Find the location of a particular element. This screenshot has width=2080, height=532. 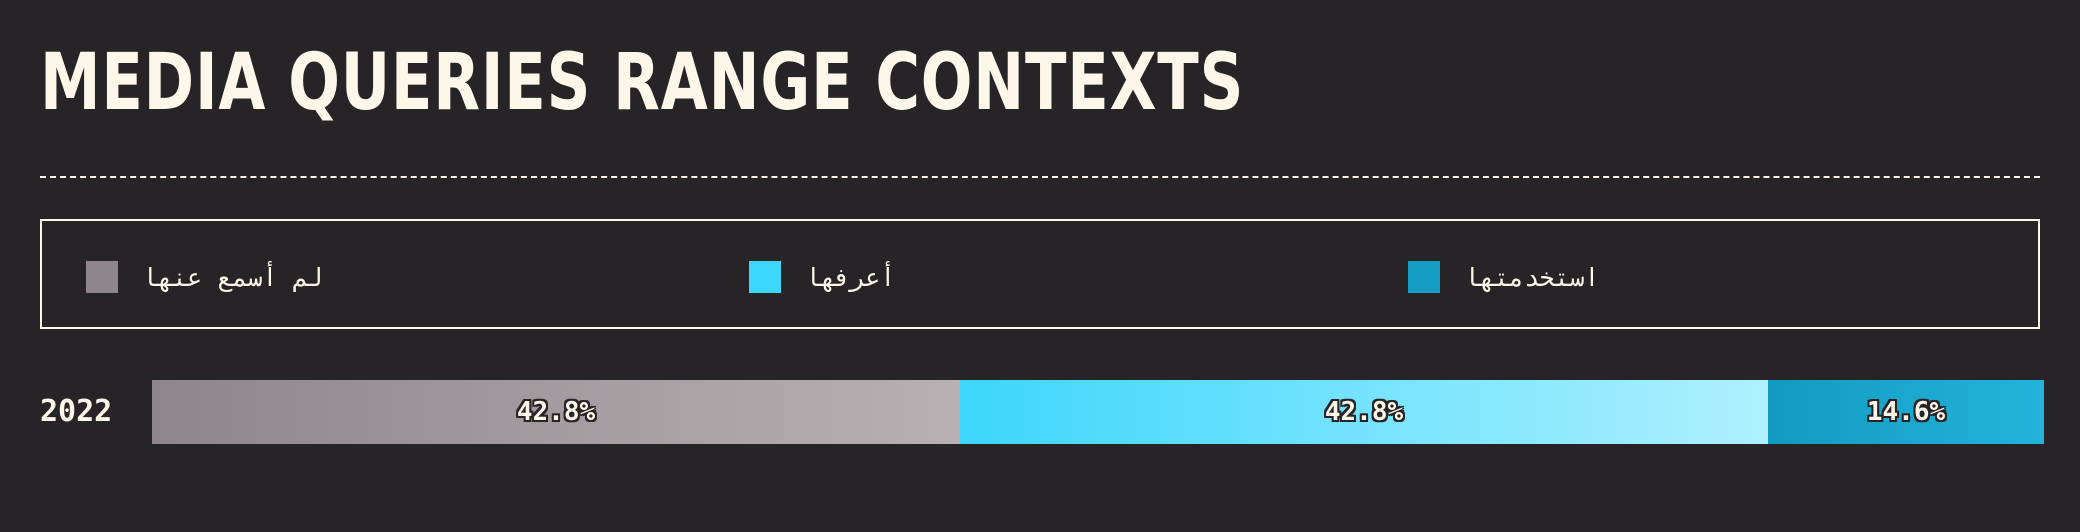

bar-value-label-never-heard: 42.8% is located at coordinates (556, 412).